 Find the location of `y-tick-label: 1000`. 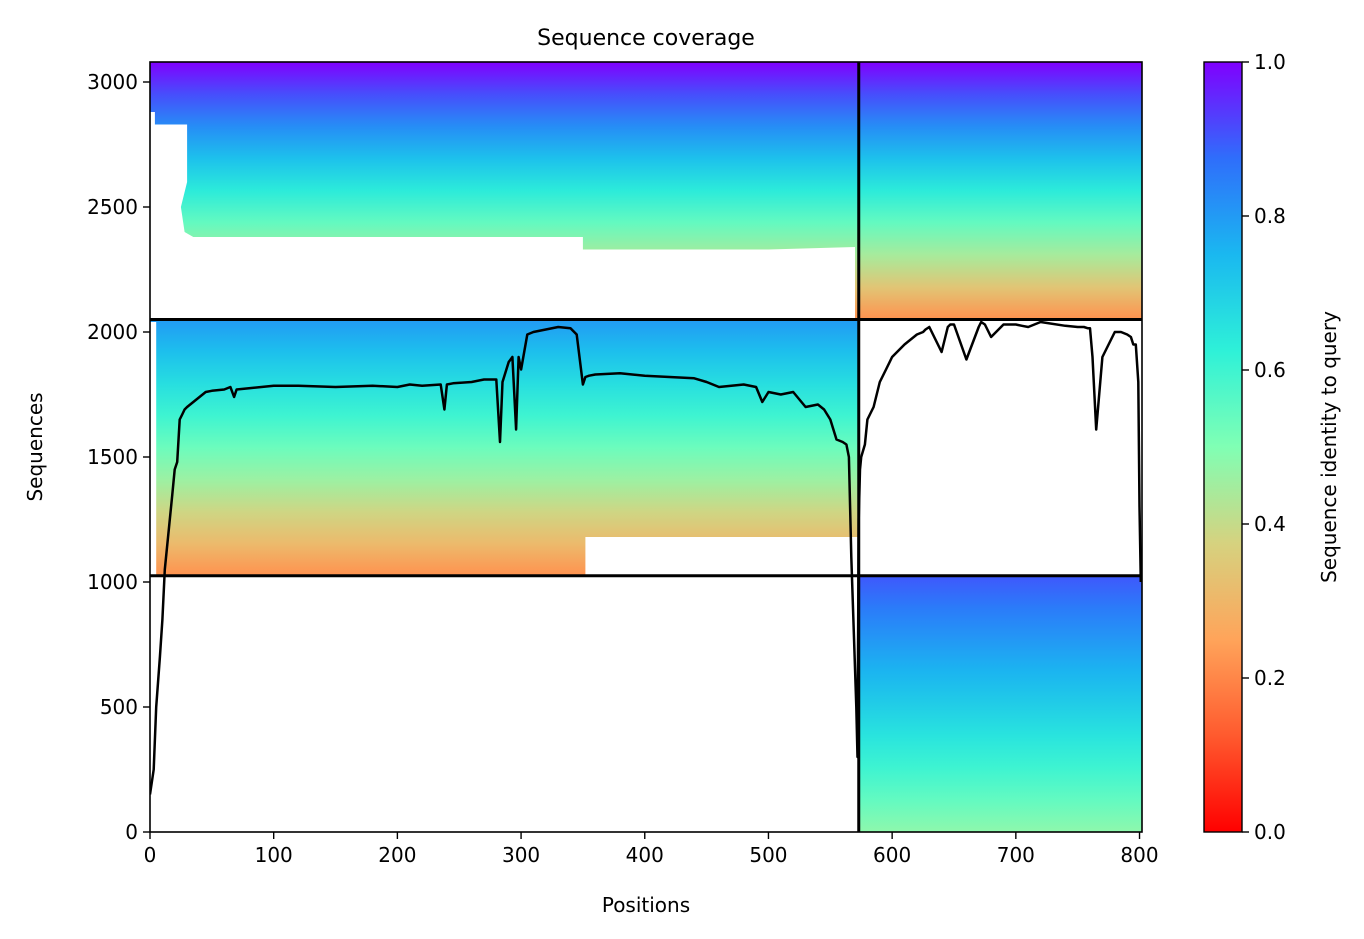

y-tick-label: 1000 is located at coordinates (112, 582).